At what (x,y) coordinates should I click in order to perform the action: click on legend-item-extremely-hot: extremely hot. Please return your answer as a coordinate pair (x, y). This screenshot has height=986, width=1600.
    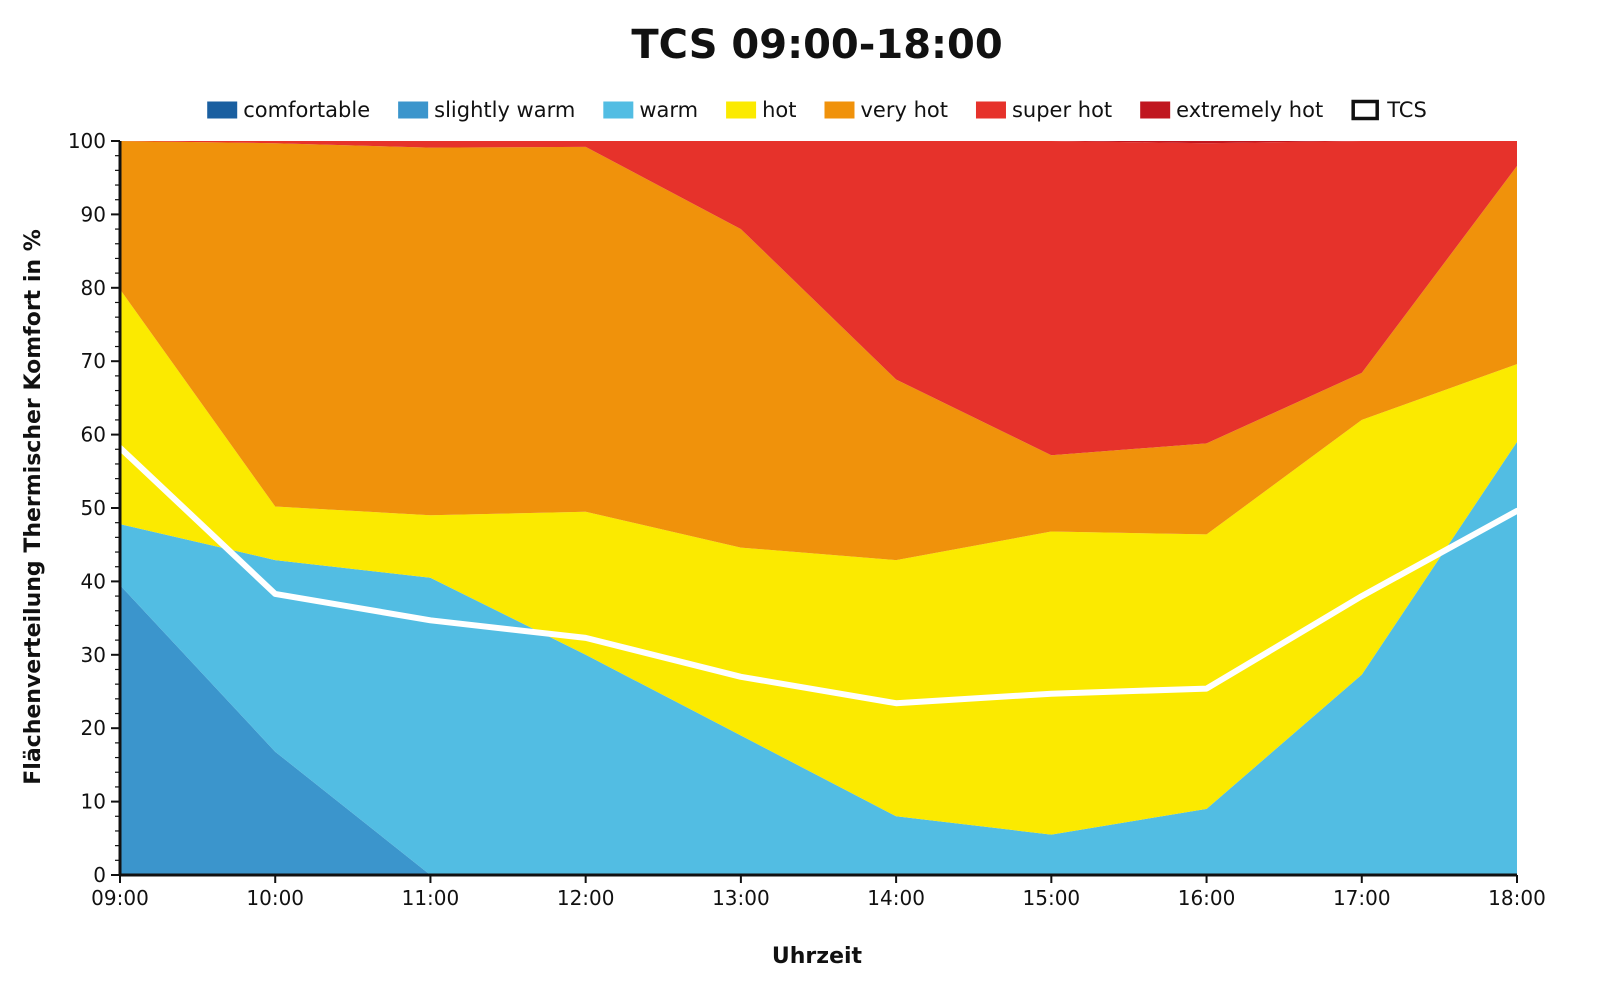
    Looking at the image, I should click on (1231, 110).